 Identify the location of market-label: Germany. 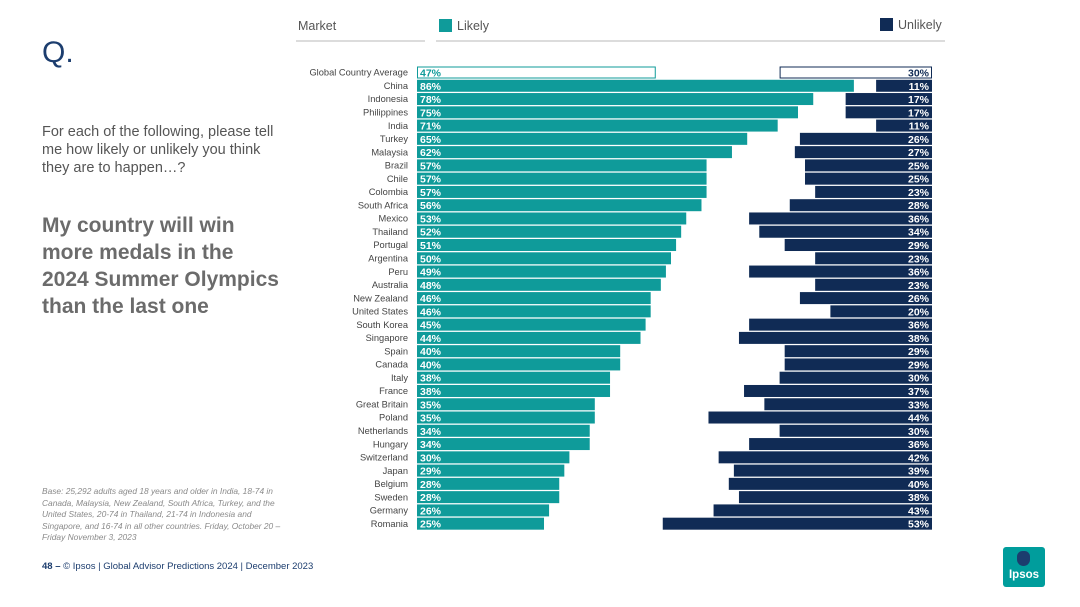
(389, 511).